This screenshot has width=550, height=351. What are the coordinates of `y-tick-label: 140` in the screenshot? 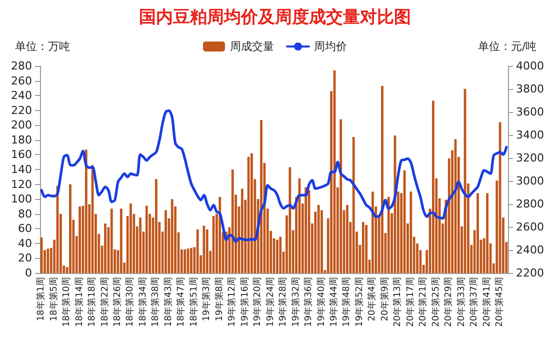 It's located at (21, 169).